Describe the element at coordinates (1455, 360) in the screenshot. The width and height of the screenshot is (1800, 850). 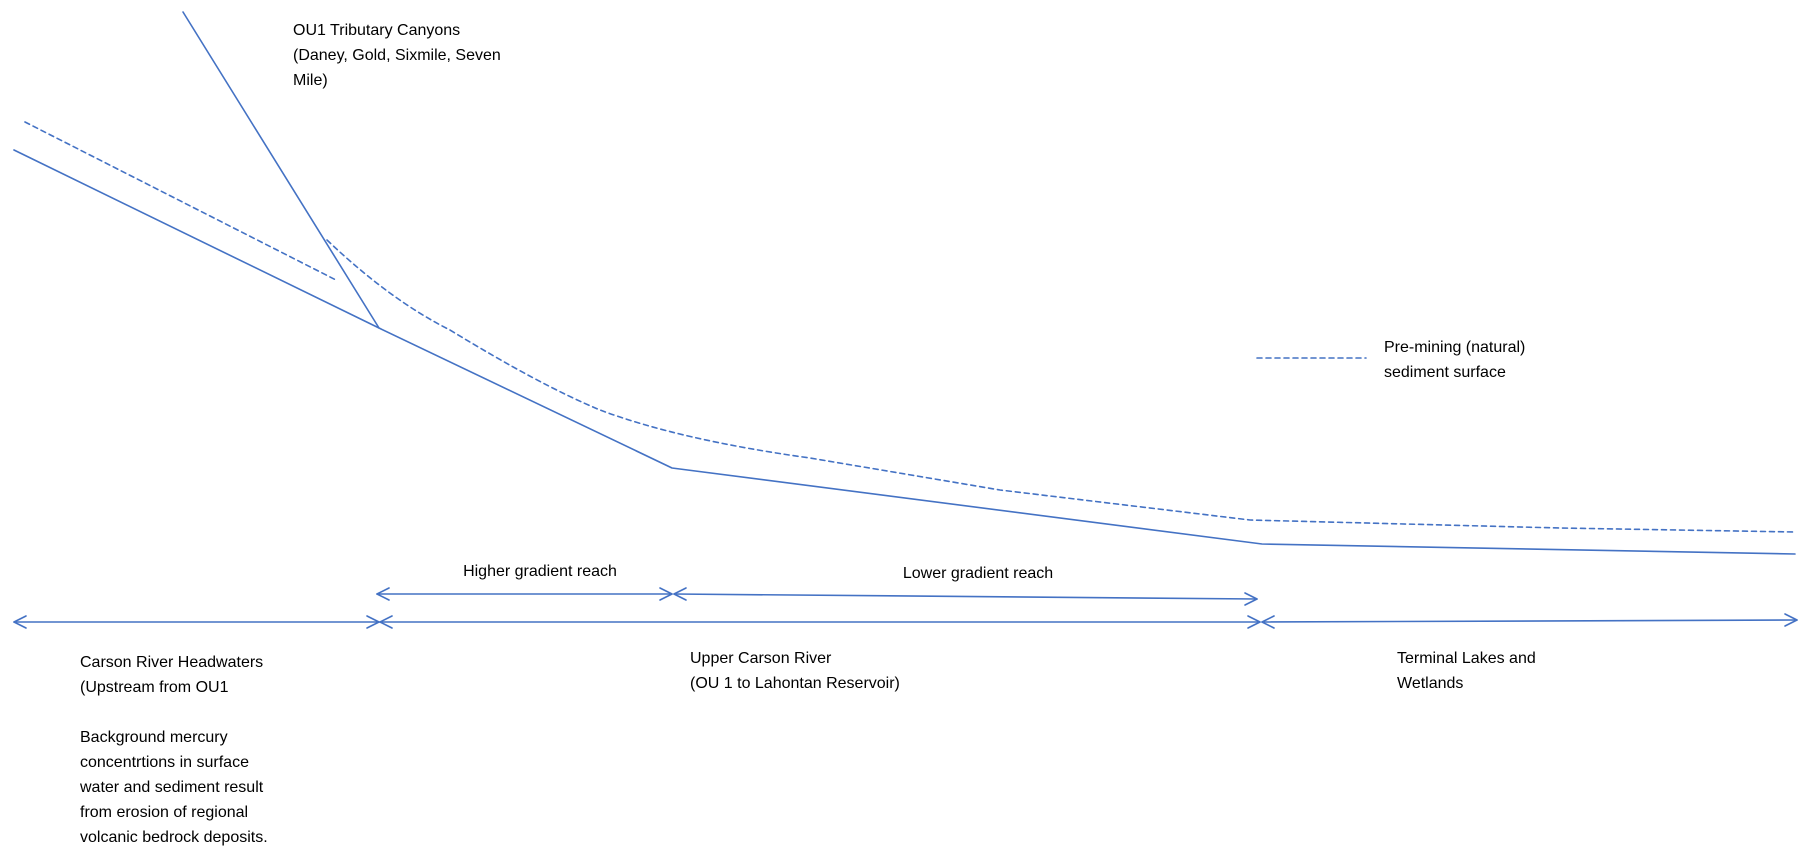
I see `legend-label: Pre-mining (natural) sediment surface` at that location.